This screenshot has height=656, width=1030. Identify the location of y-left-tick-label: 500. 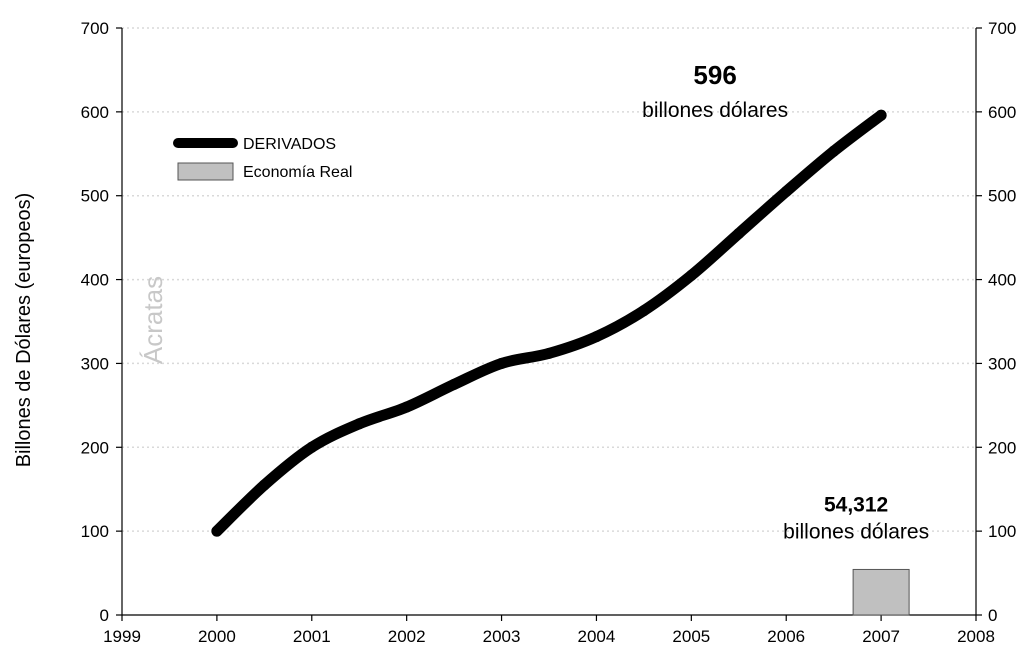
(95, 196).